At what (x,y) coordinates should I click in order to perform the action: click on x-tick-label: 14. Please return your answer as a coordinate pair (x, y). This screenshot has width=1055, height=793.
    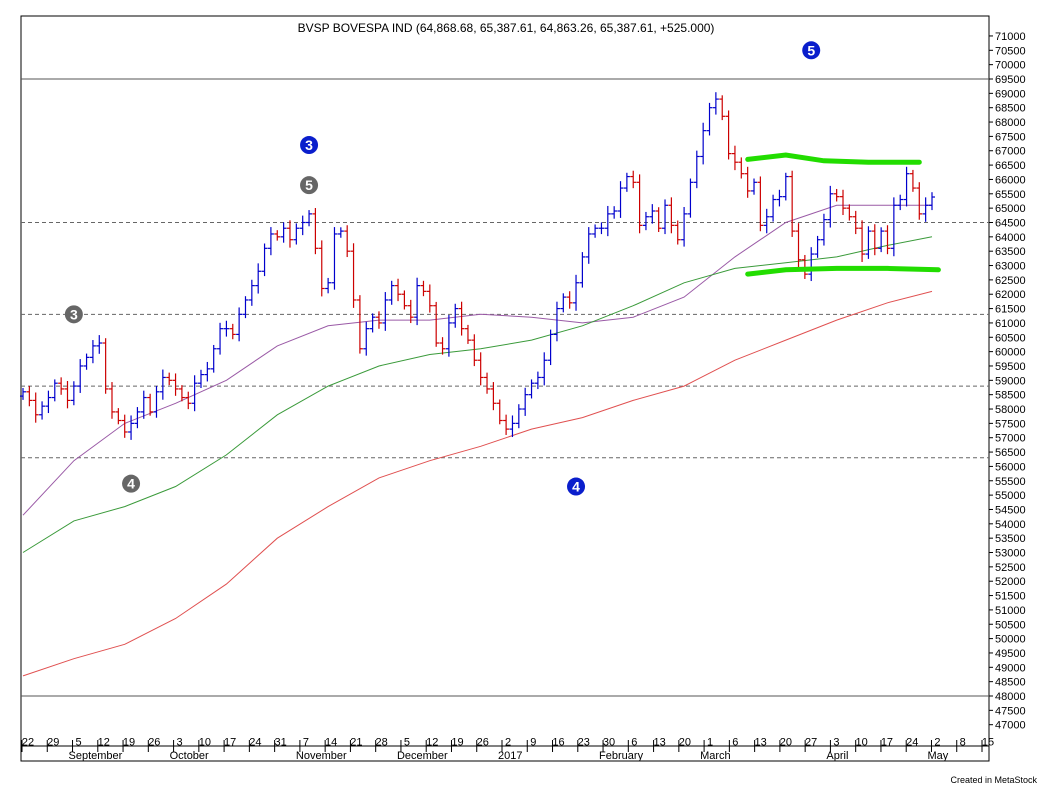
    Looking at the image, I should click on (331, 743).